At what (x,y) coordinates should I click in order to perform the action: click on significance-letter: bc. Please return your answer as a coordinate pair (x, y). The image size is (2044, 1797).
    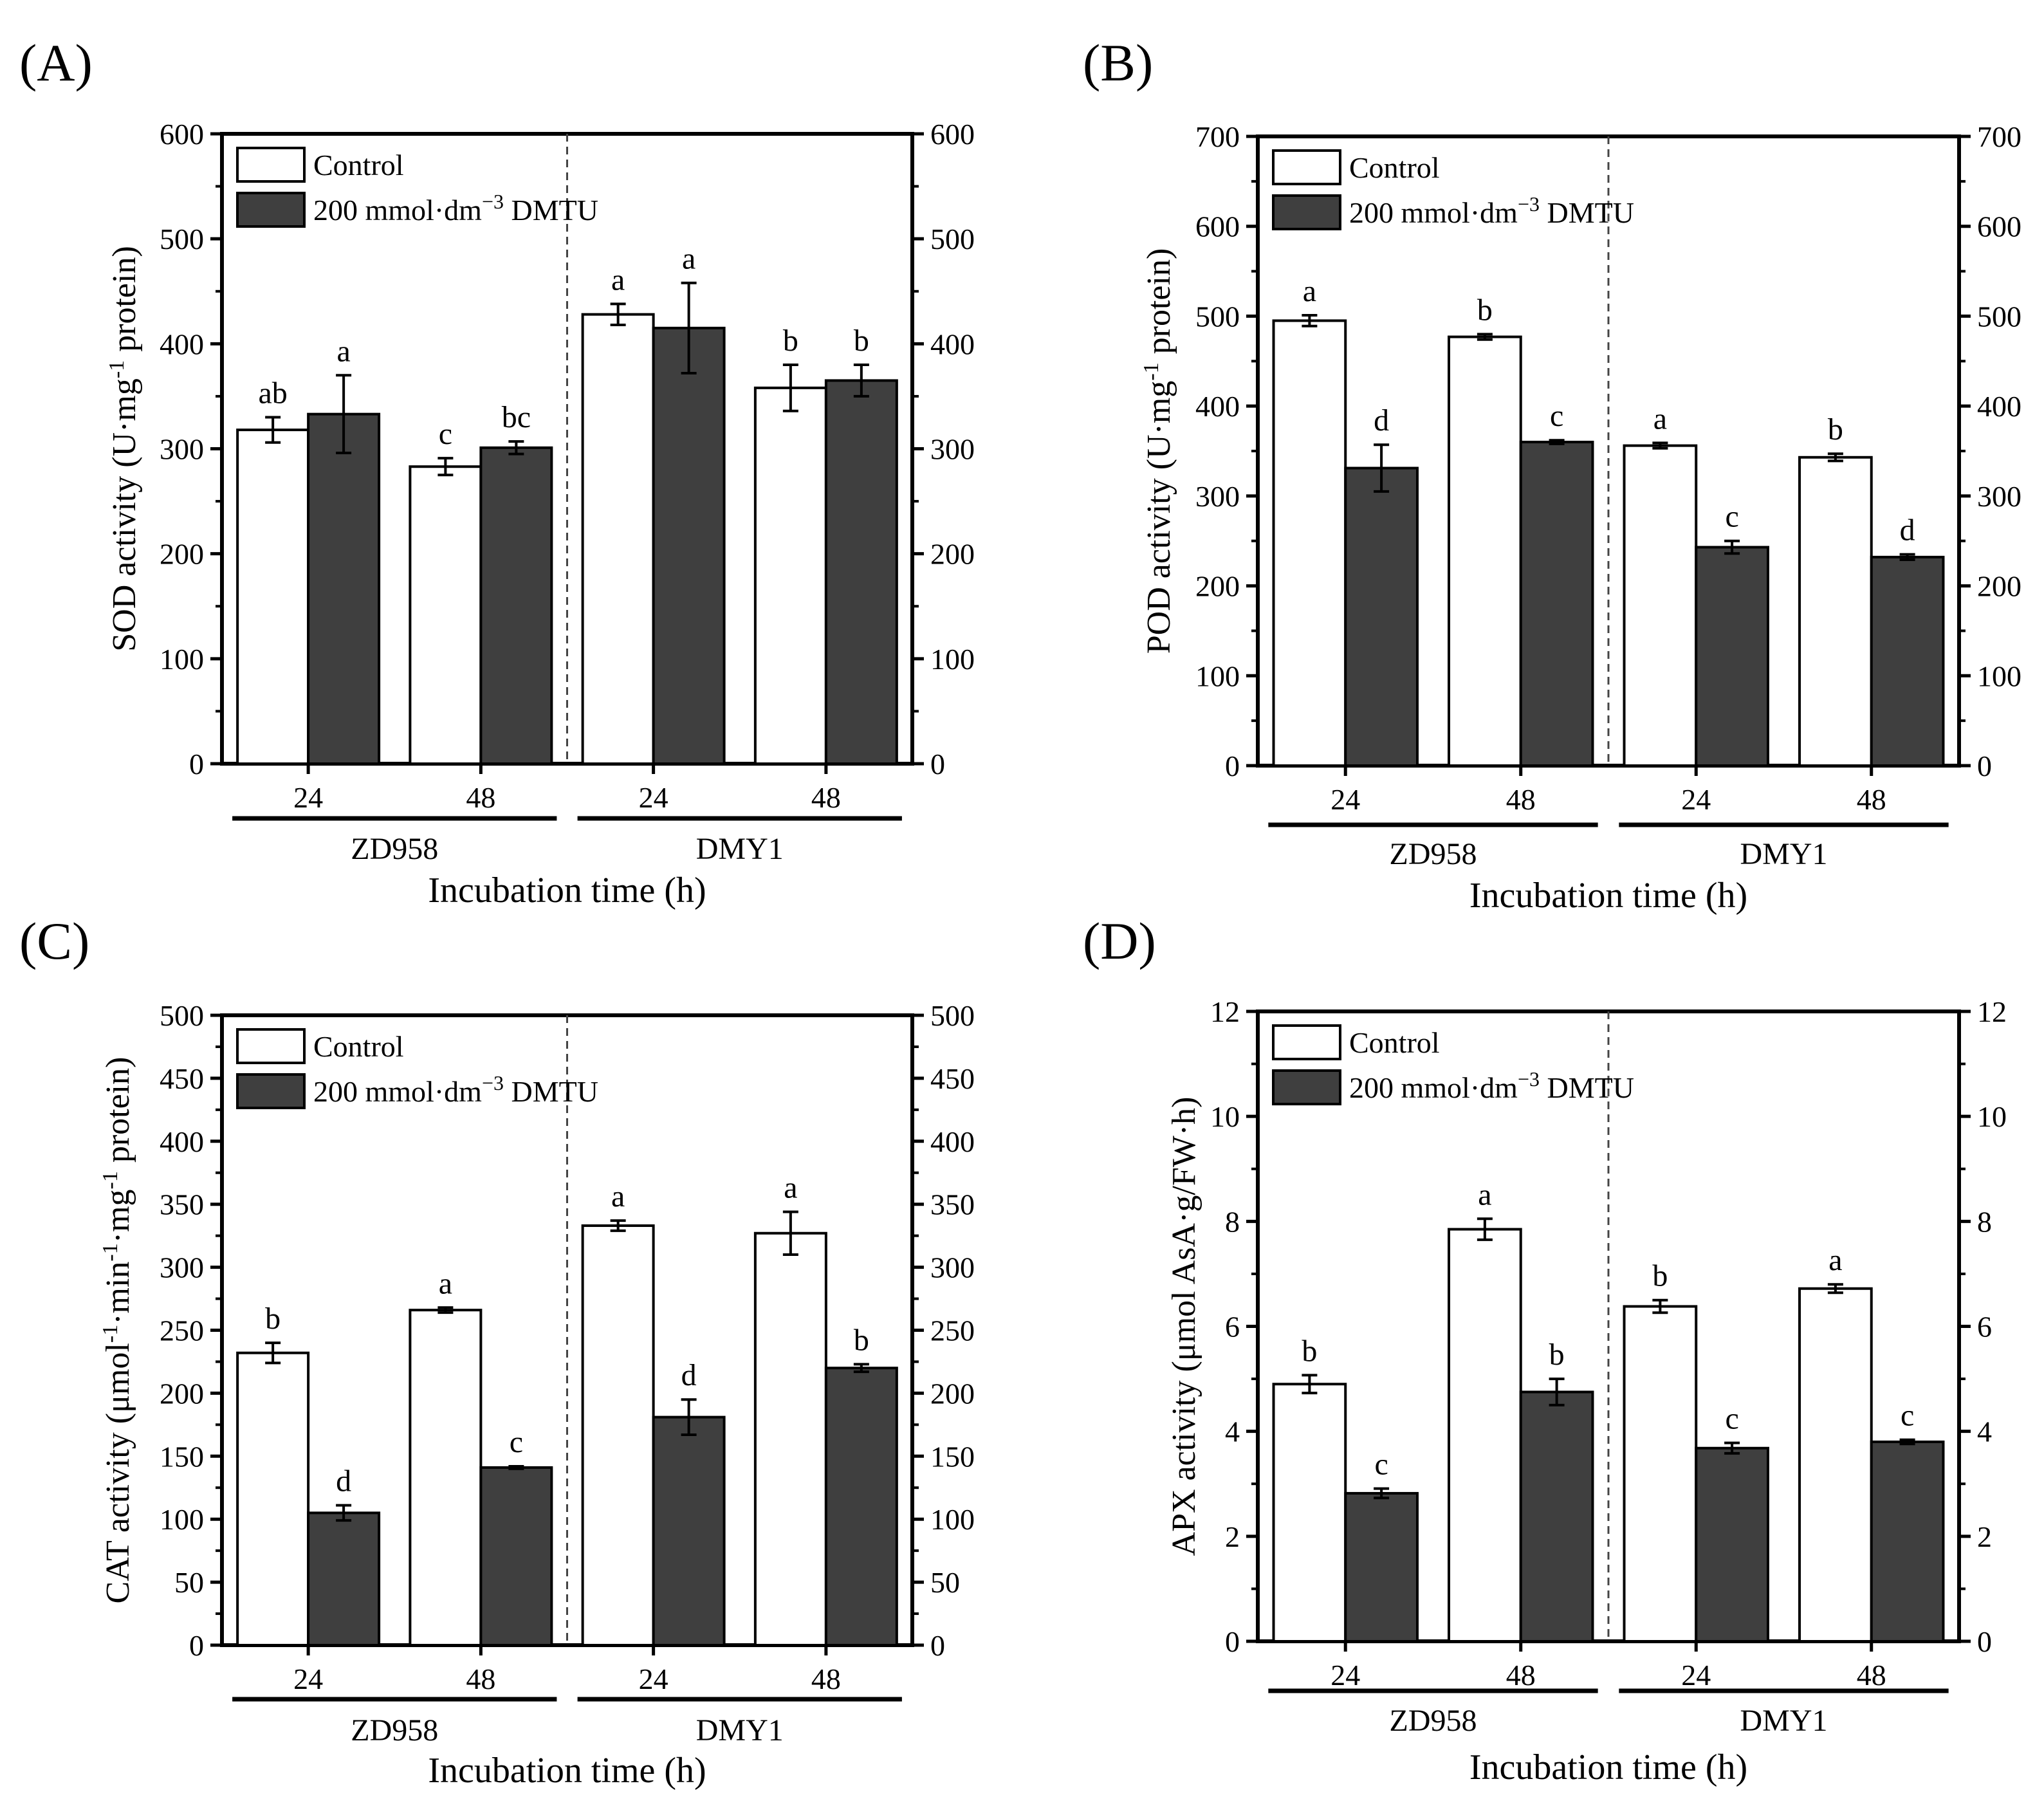
    Looking at the image, I should click on (516, 417).